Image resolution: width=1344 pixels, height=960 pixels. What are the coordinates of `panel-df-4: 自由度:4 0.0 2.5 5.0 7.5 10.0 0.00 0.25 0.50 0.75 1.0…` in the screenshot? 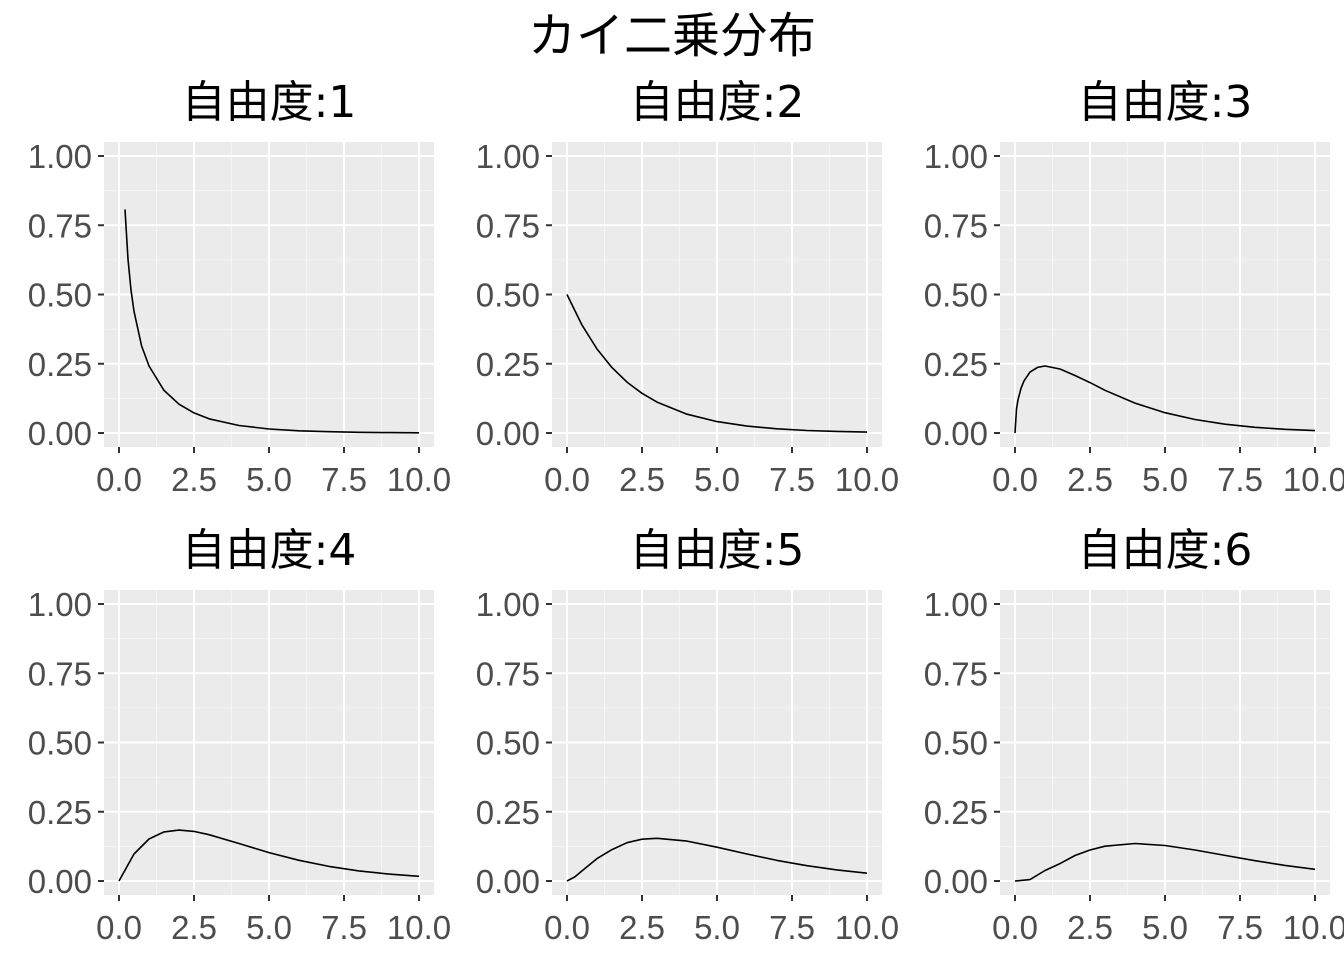 It's located at (239, 735).